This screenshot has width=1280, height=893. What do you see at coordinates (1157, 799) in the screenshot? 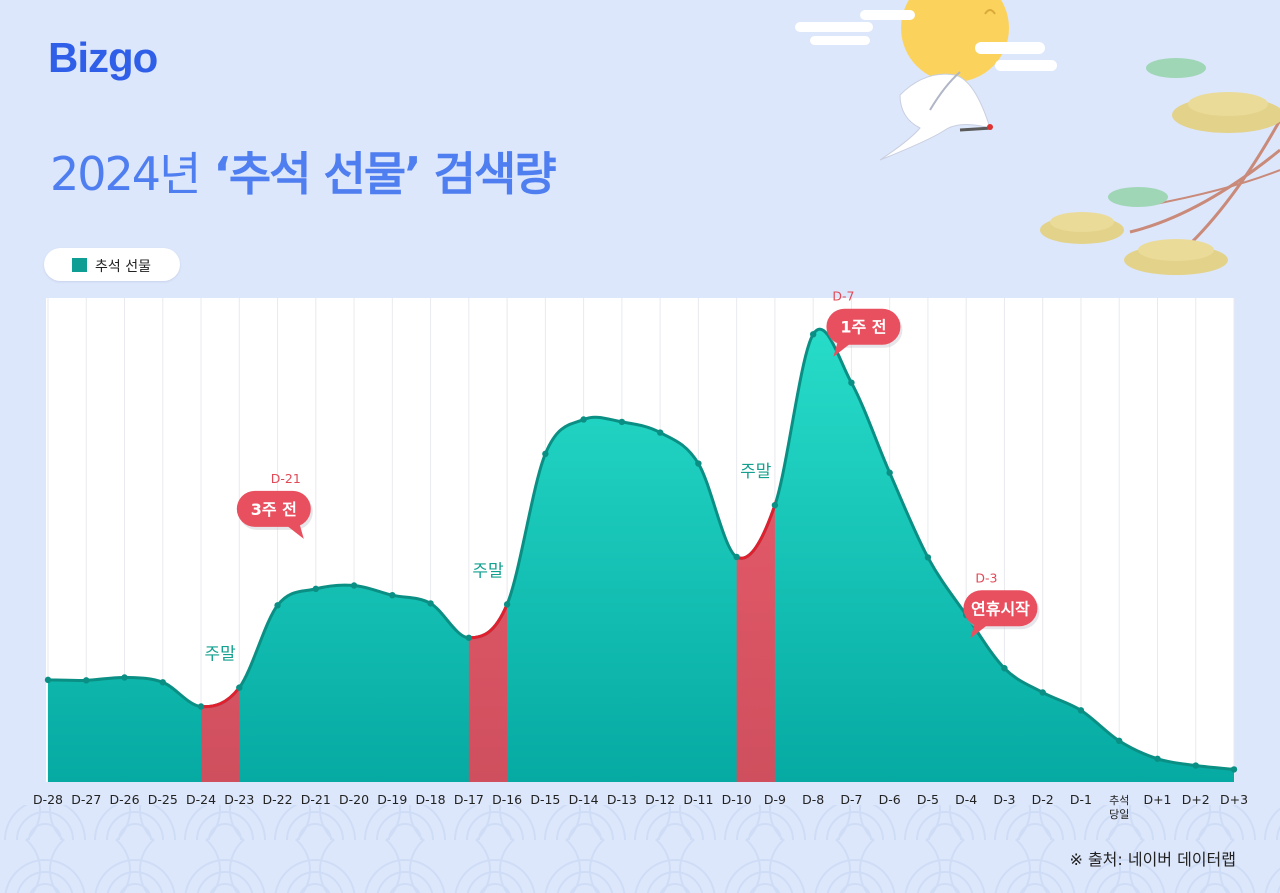
I see `x-tick-label-D+1: D+1` at bounding box center [1157, 799].